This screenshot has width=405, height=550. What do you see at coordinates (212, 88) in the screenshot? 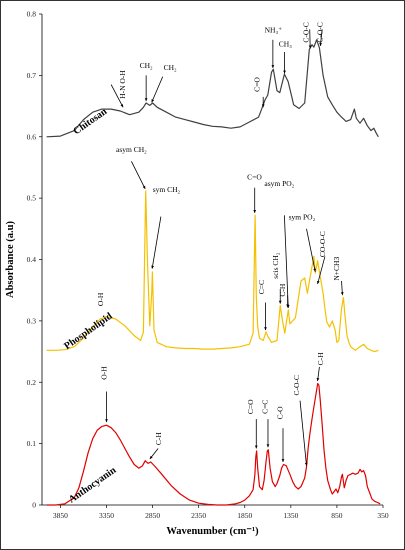
I see `series-line-chitosan` at bounding box center [212, 88].